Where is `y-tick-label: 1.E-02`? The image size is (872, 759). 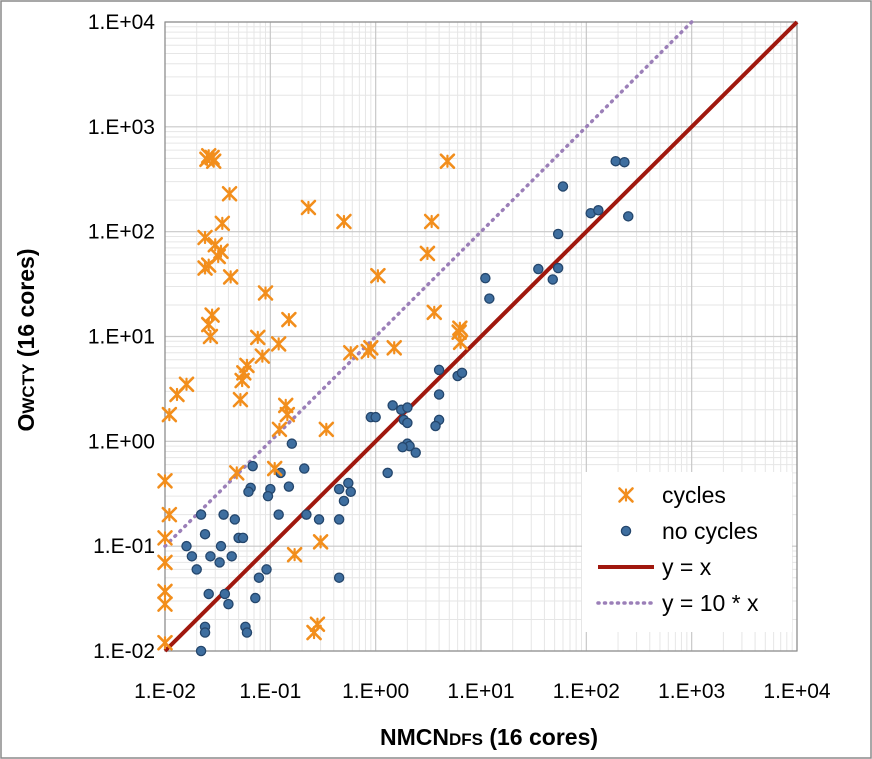 y-tick-label: 1.E-02 is located at coordinates (124, 651).